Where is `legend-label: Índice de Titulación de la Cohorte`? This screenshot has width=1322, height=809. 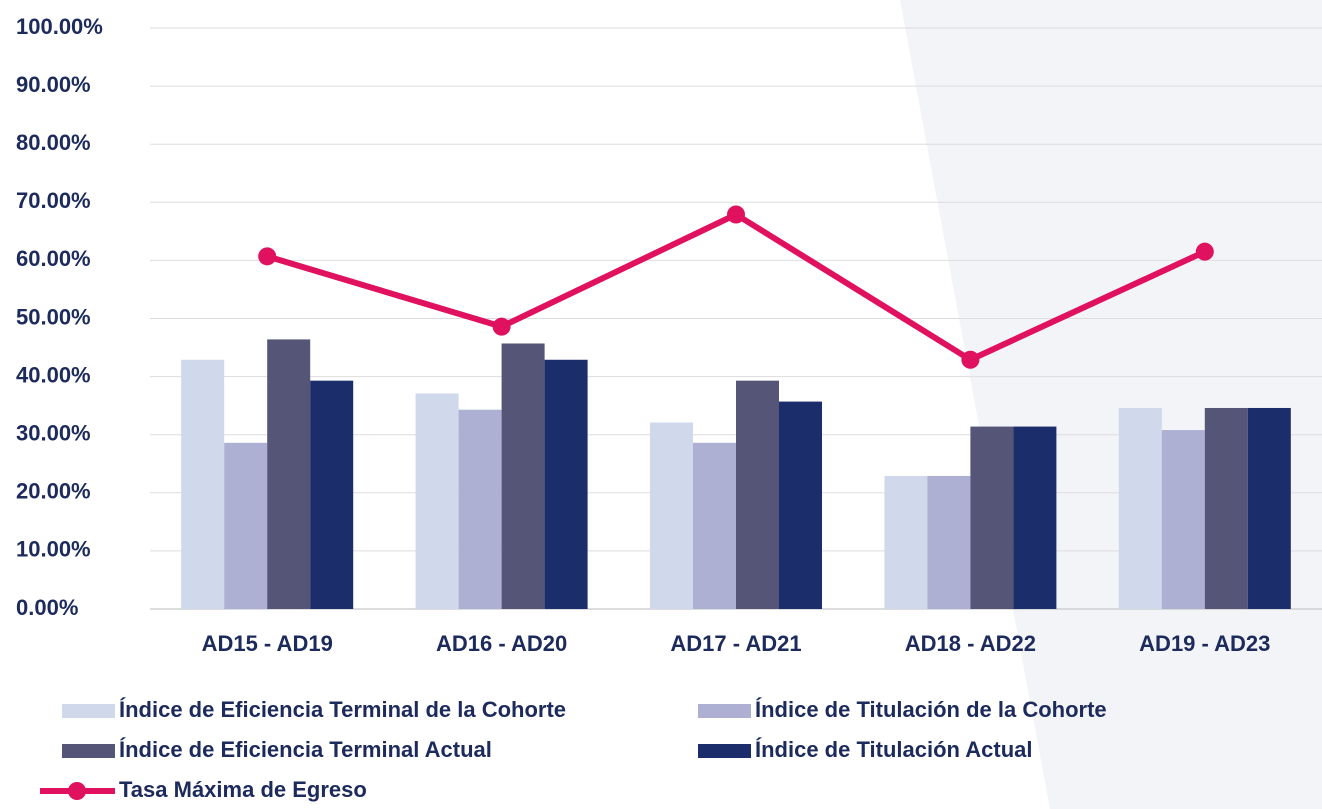
legend-label: Índice de Titulación de la Cohorte is located at coordinates (931, 709).